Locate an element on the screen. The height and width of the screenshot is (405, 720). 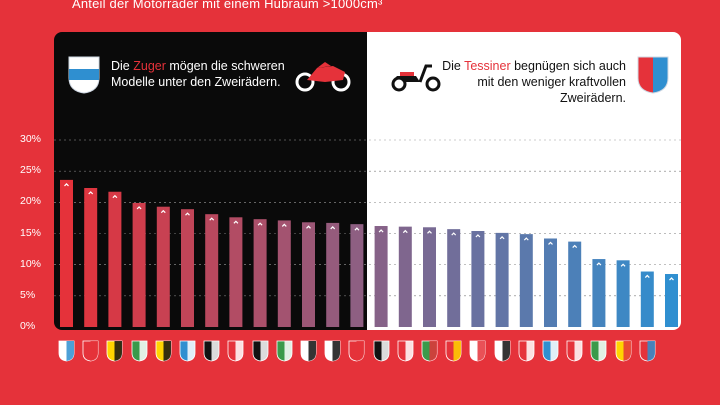
y-tick-label: 5% is located at coordinates (28, 294).